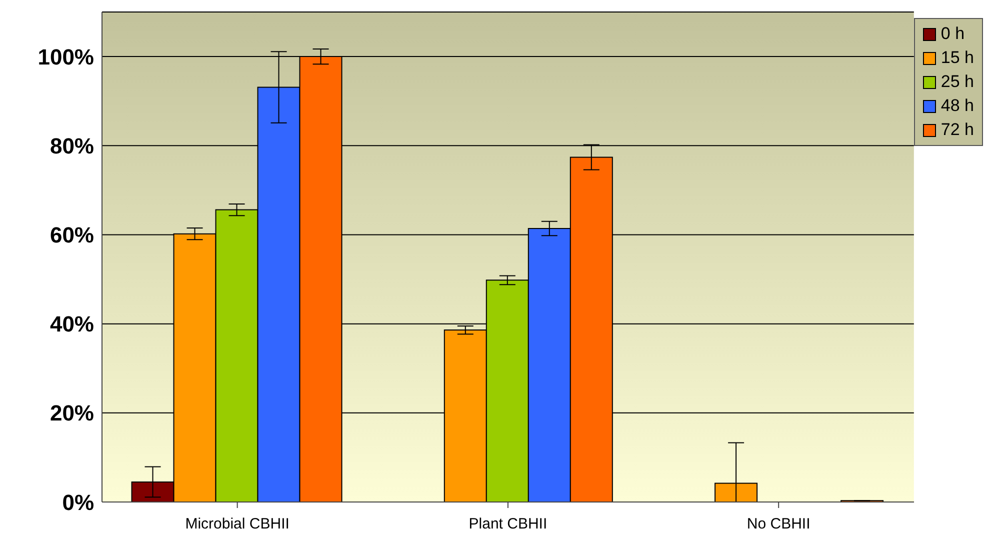 This screenshot has height=542, width=990. Describe the element at coordinates (957, 106) in the screenshot. I see `legend-label: 48 h` at that location.